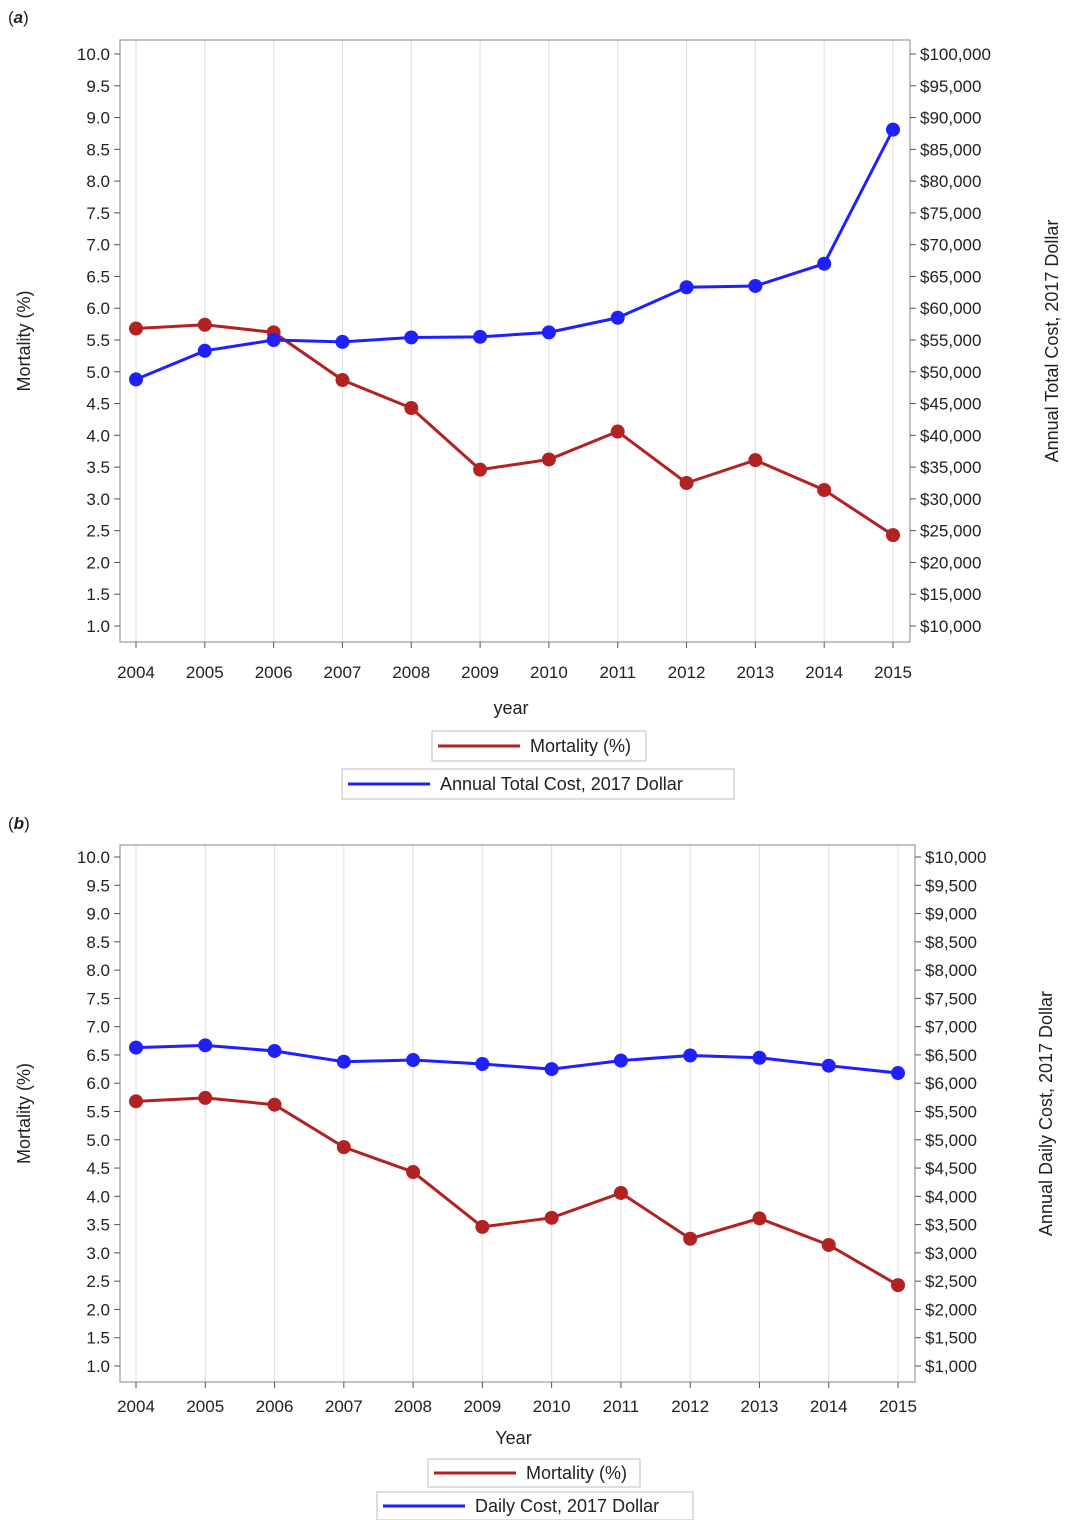  I want to click on a-series-0-point-2005, so click(204, 324).